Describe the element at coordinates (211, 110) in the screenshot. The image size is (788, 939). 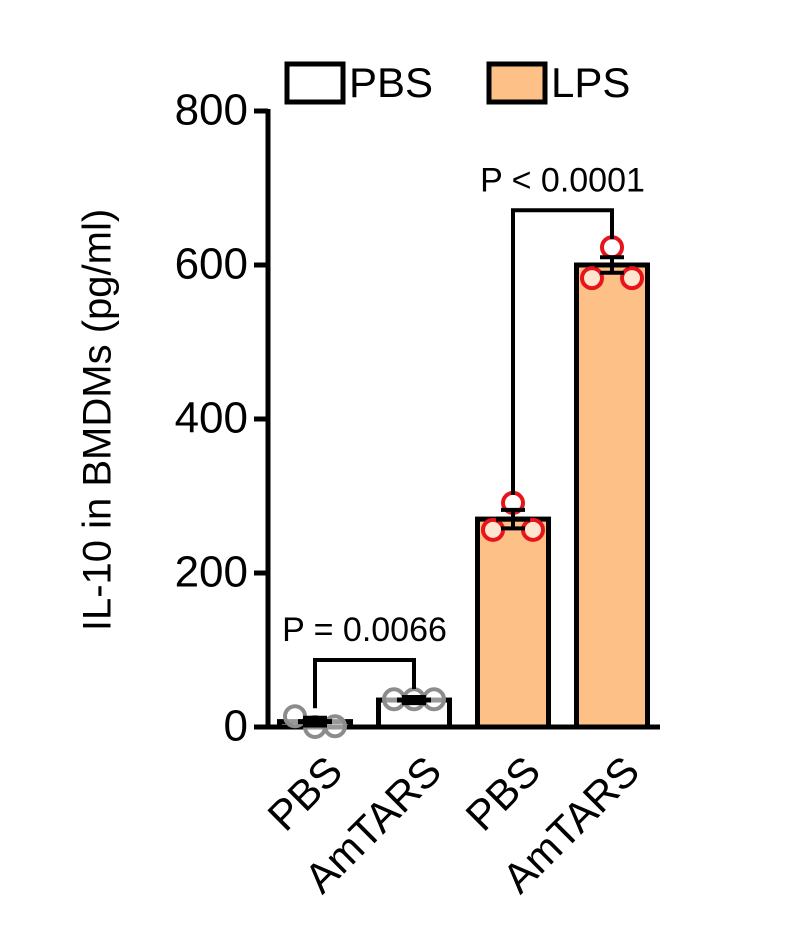
I see `y-tick-label: 800` at that location.